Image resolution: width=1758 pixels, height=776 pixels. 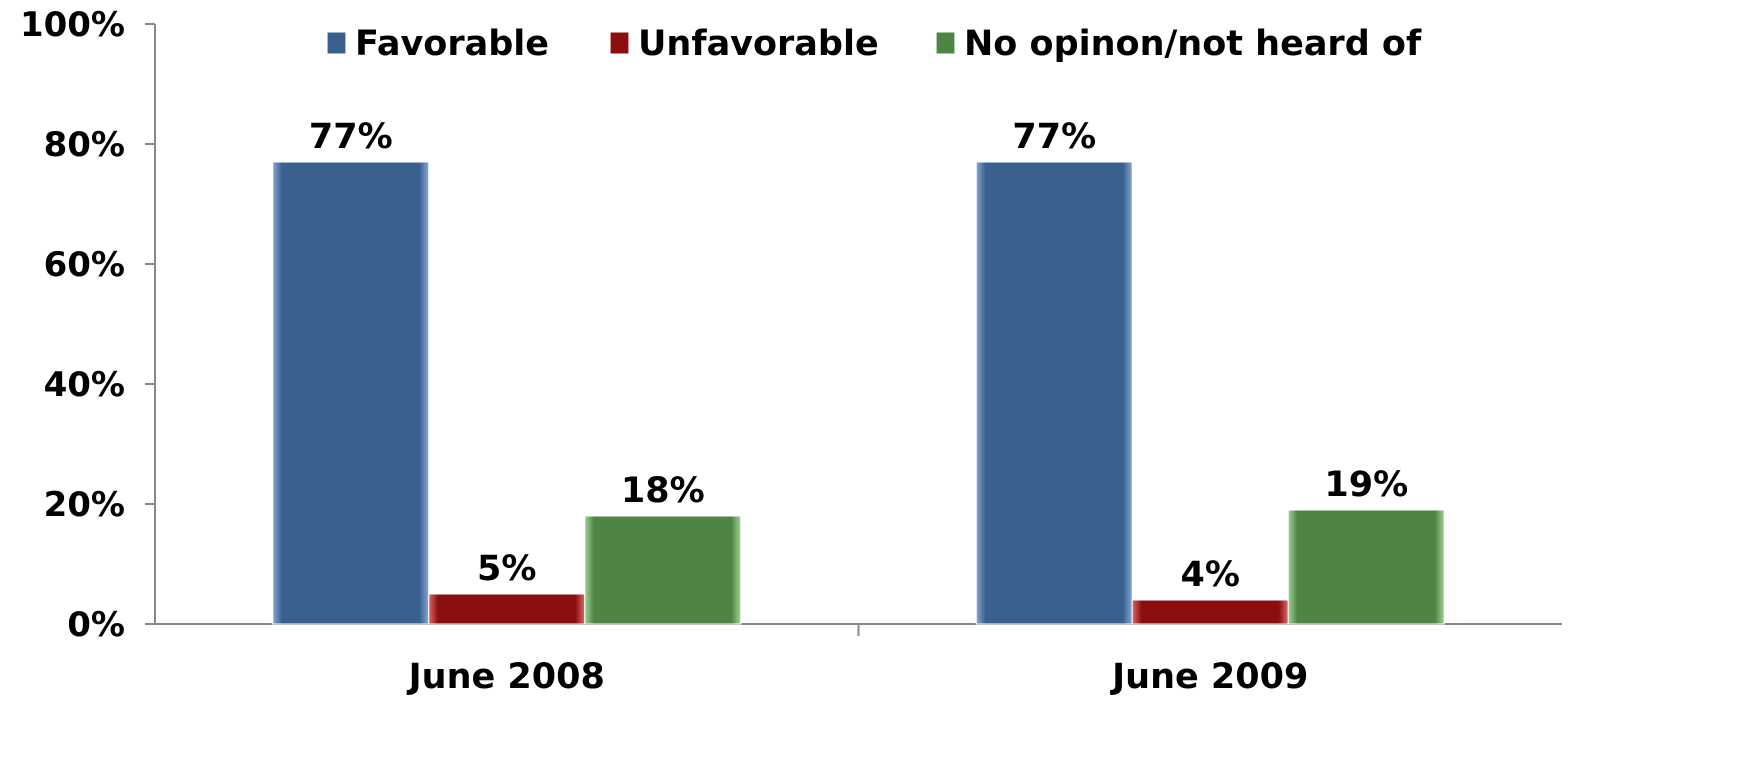 What do you see at coordinates (84, 265) in the screenshot?
I see `y-tick-label: 60%` at bounding box center [84, 265].